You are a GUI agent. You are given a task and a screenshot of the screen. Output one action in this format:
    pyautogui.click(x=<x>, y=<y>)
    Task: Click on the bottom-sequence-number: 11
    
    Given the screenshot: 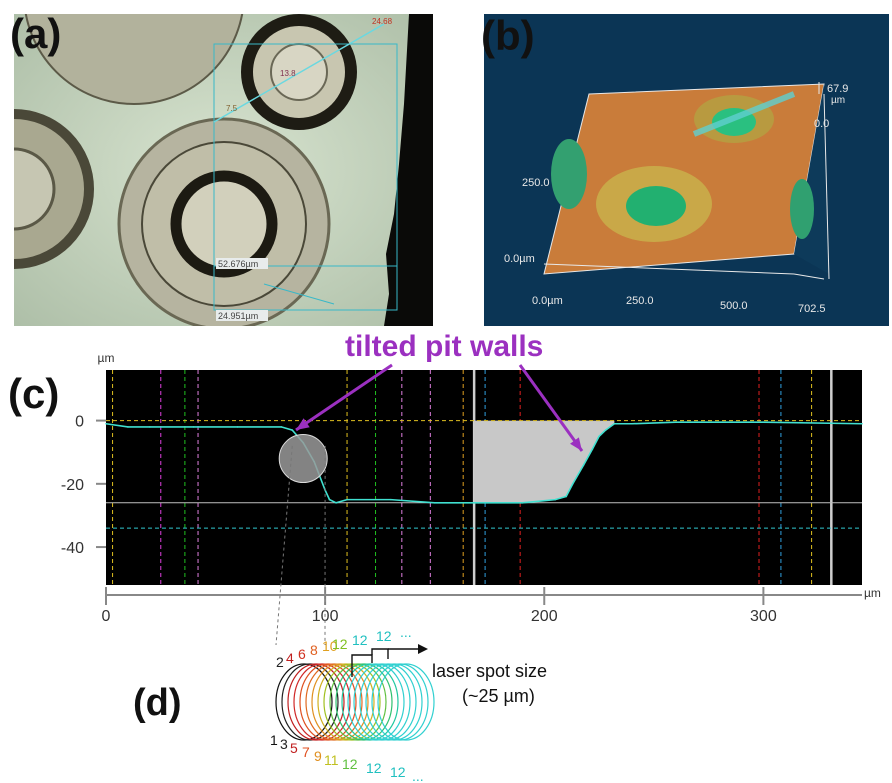 What is the action you would take?
    pyautogui.click(x=331, y=760)
    